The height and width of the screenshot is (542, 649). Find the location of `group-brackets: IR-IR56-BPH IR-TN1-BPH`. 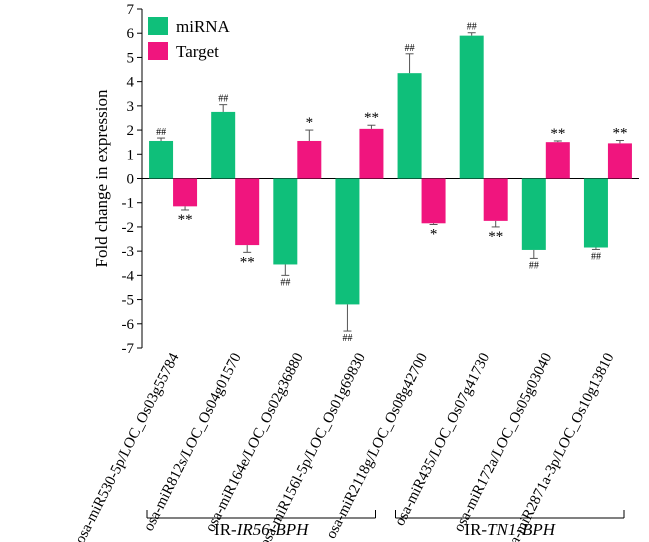

group-brackets: IR-IR56-BPH IR-TN1-BPH is located at coordinates (385, 524).